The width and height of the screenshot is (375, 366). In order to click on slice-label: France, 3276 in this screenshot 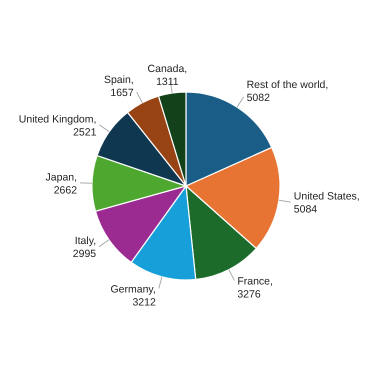, I will do `click(255, 287)`.